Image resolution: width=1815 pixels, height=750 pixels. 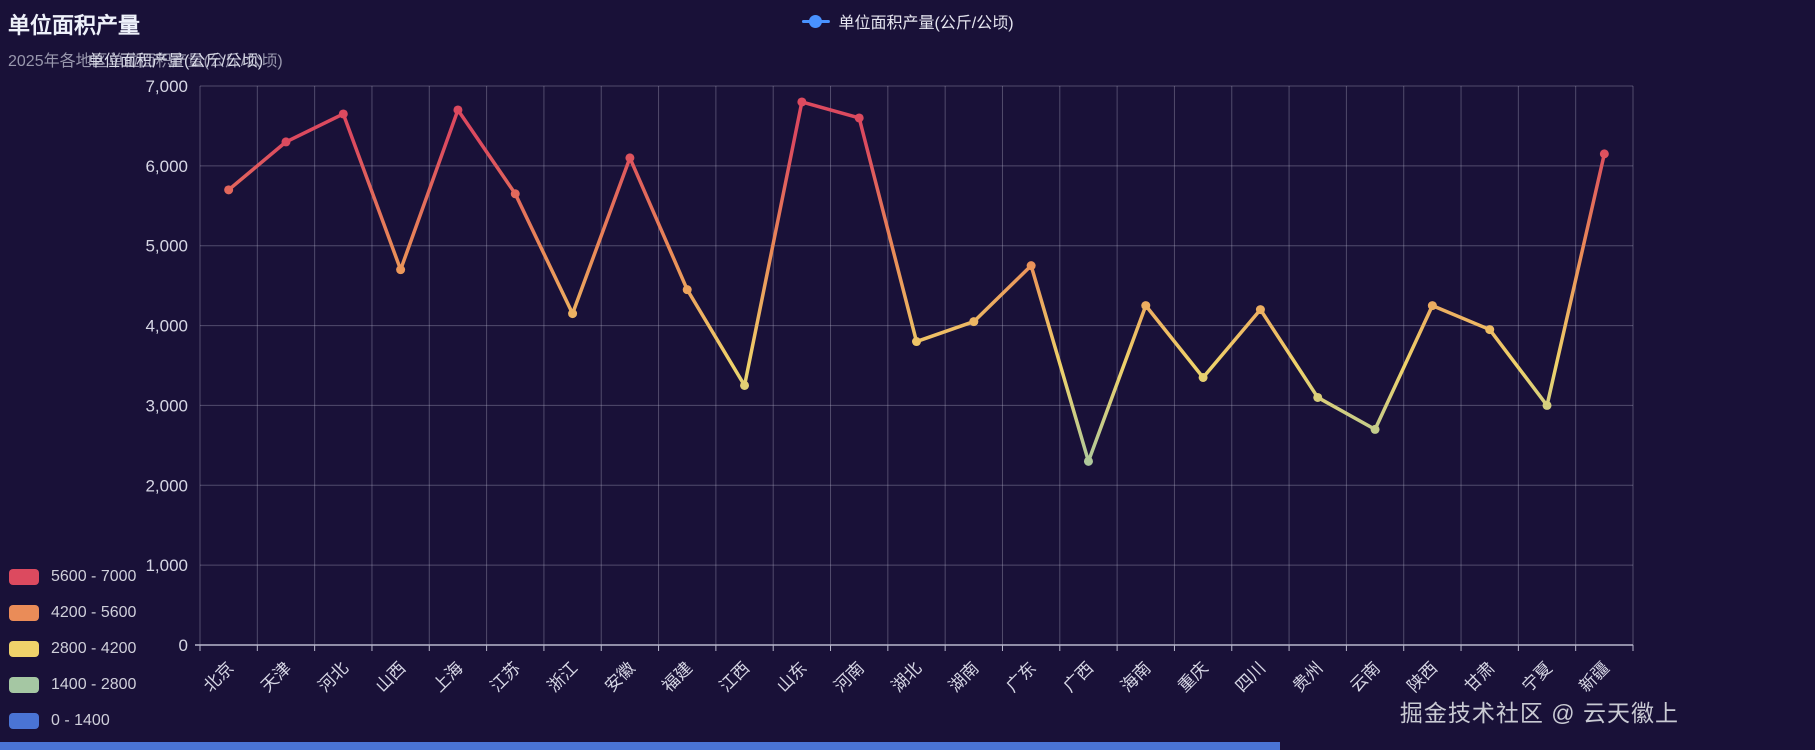 What do you see at coordinates (166, 326) in the screenshot?
I see `y-tick-label: 4,000` at bounding box center [166, 326].